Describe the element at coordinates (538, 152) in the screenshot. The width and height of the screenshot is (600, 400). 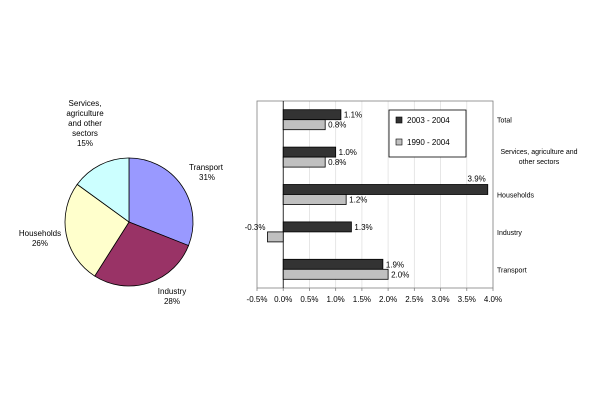
I see `category-label-line: Services, agriculture and` at that location.